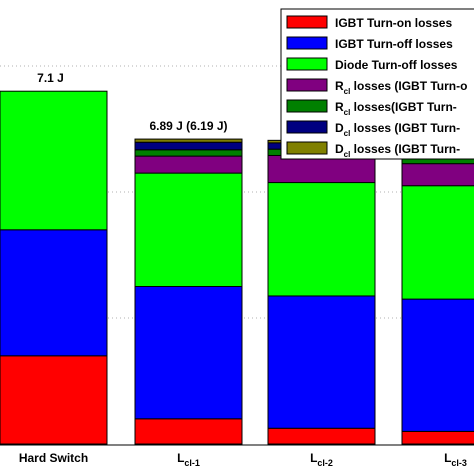 This screenshot has height=474, width=474. What do you see at coordinates (394, 44) in the screenshot?
I see `legend-entry: IGBT Turn-off losses` at bounding box center [394, 44].